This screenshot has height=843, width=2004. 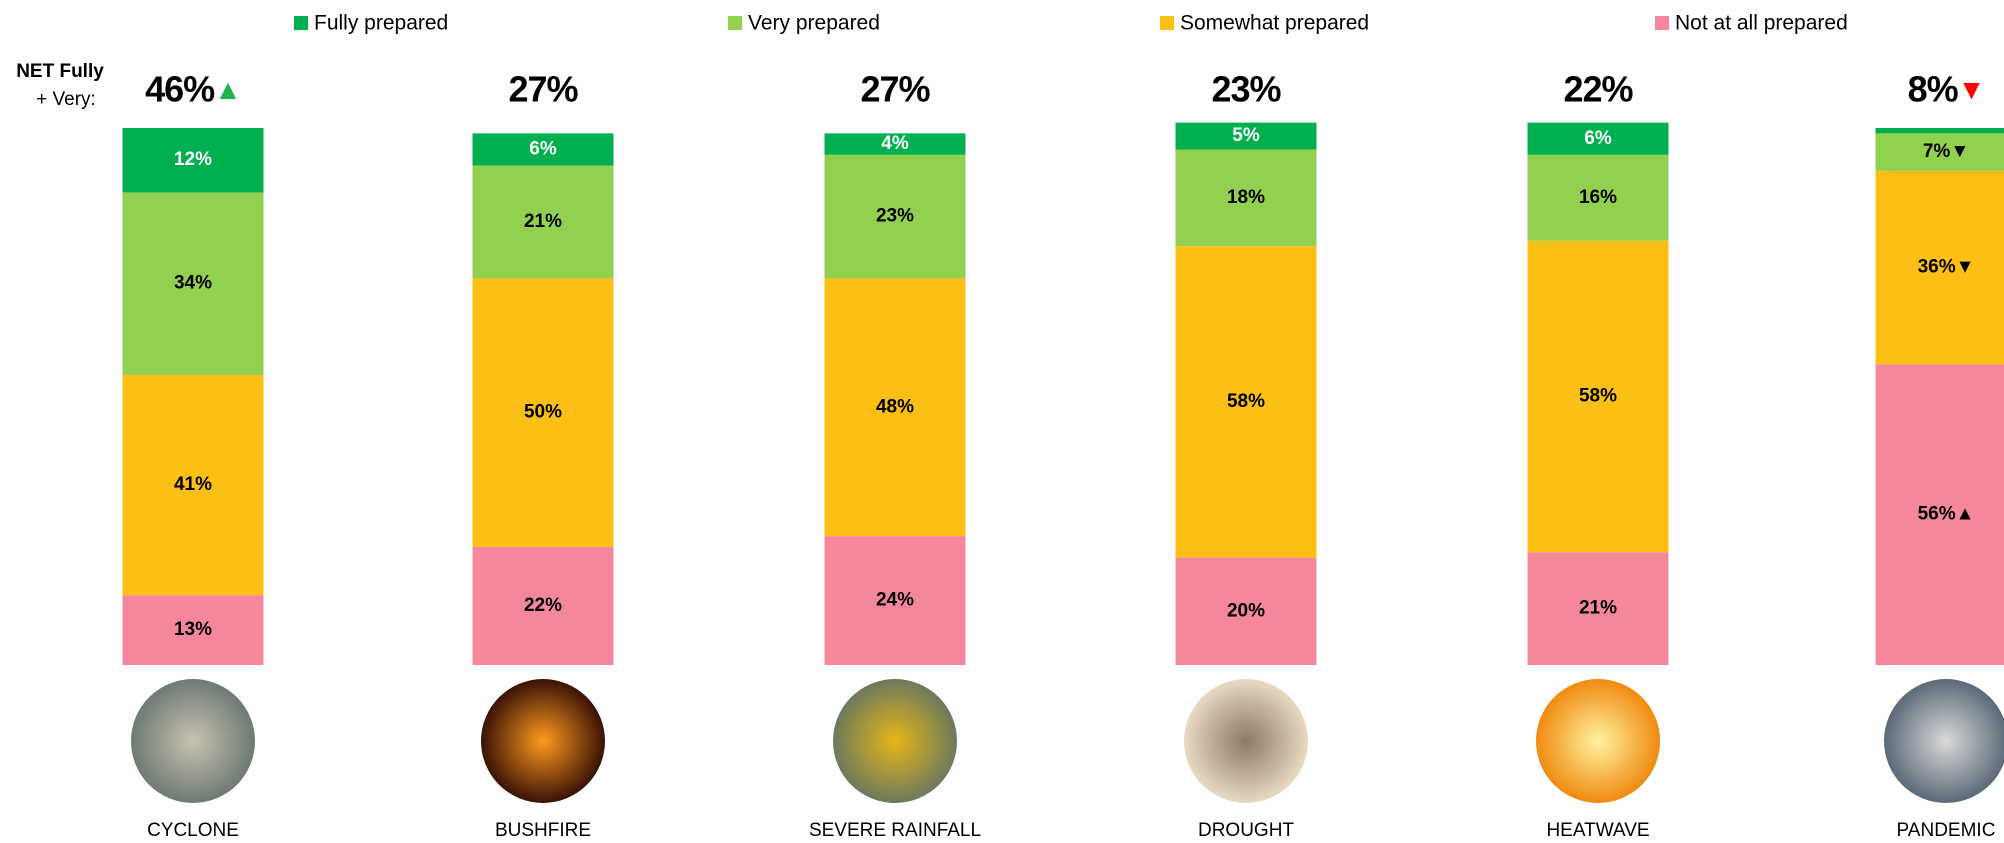 What do you see at coordinates (1946, 830) in the screenshot?
I see `category-label: PANDEMIC` at bounding box center [1946, 830].